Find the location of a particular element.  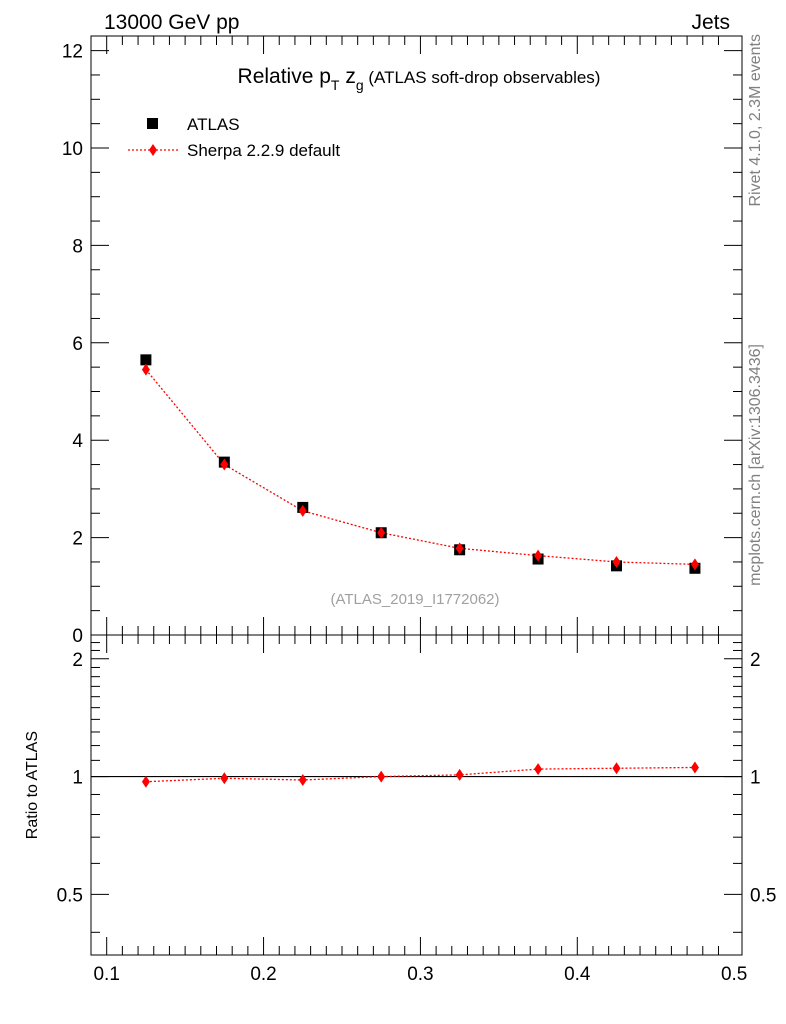

mcplots-label: mcplots.cern.ch [arXiv:1306.3436] is located at coordinates (755, 465).